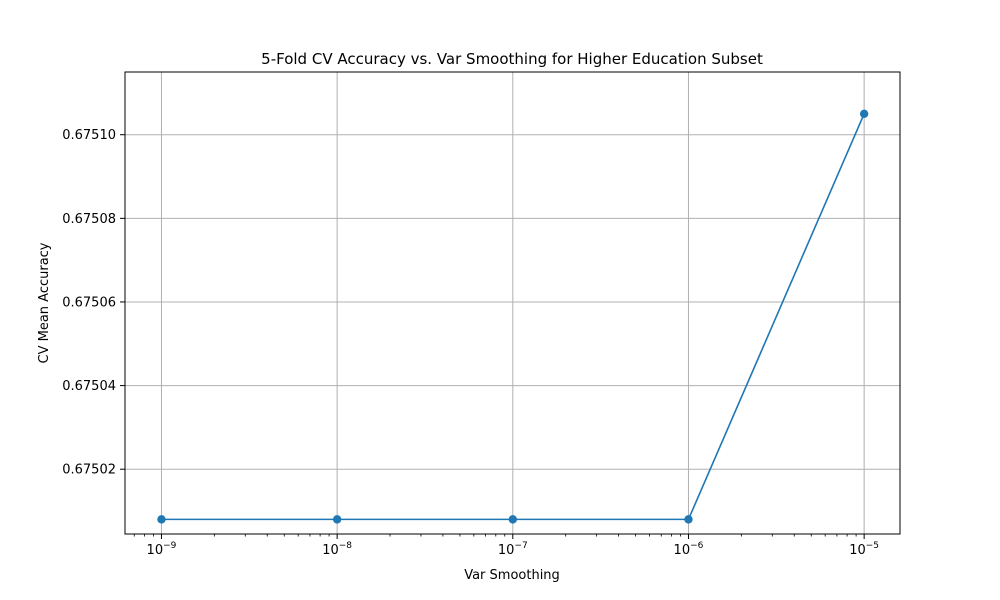  I want to click on x-tick-label: 10⁻⁵, so click(864, 549).